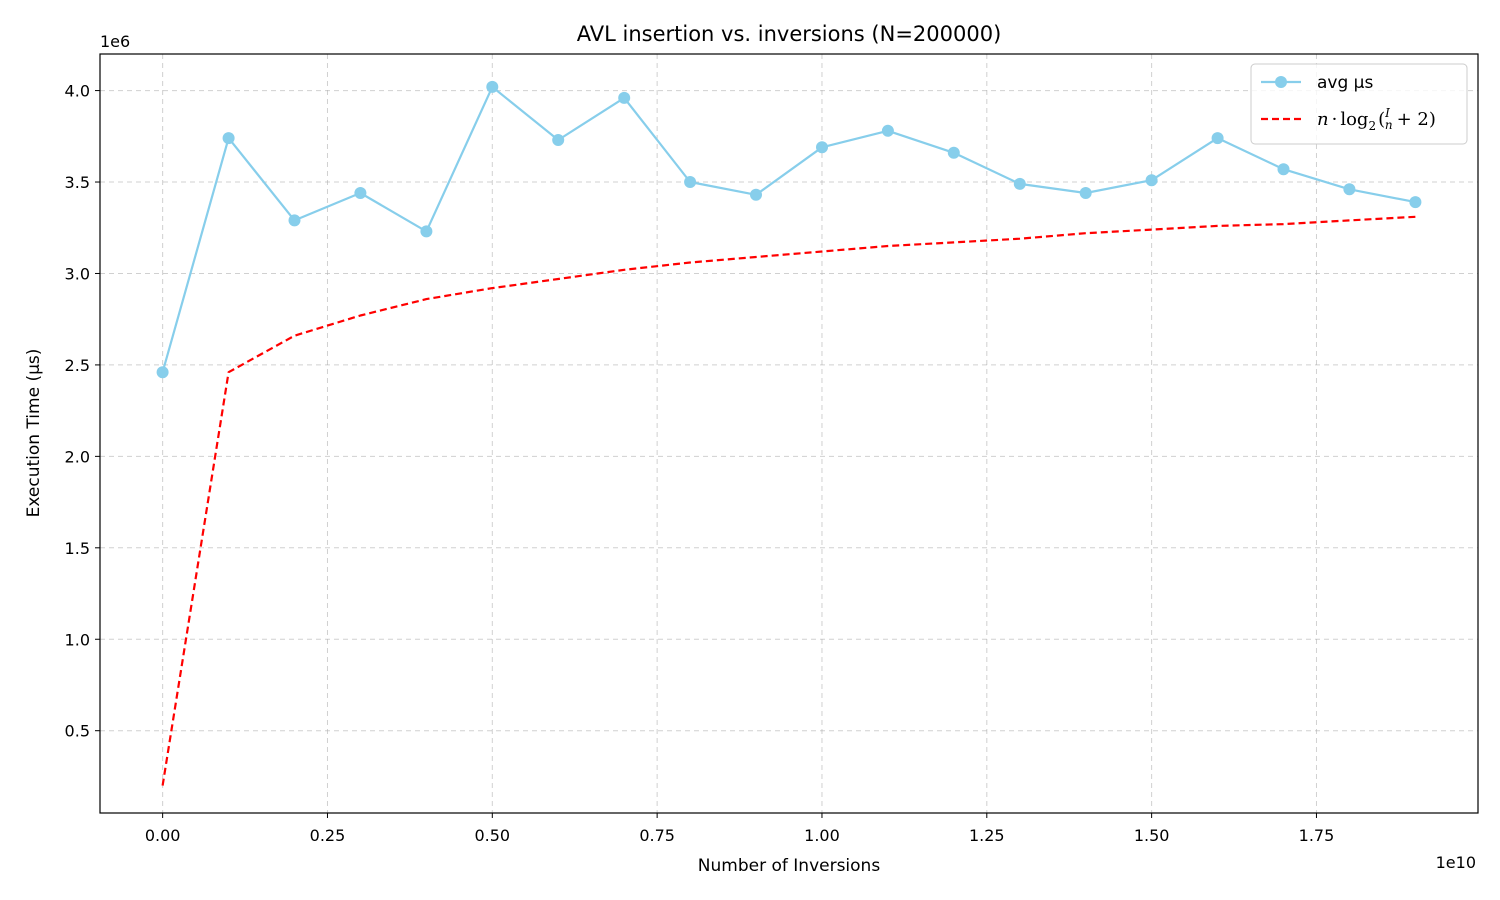 Image resolution: width=1500 pixels, height=900 pixels. I want to click on y-tick-label: 4.0, so click(77, 91).